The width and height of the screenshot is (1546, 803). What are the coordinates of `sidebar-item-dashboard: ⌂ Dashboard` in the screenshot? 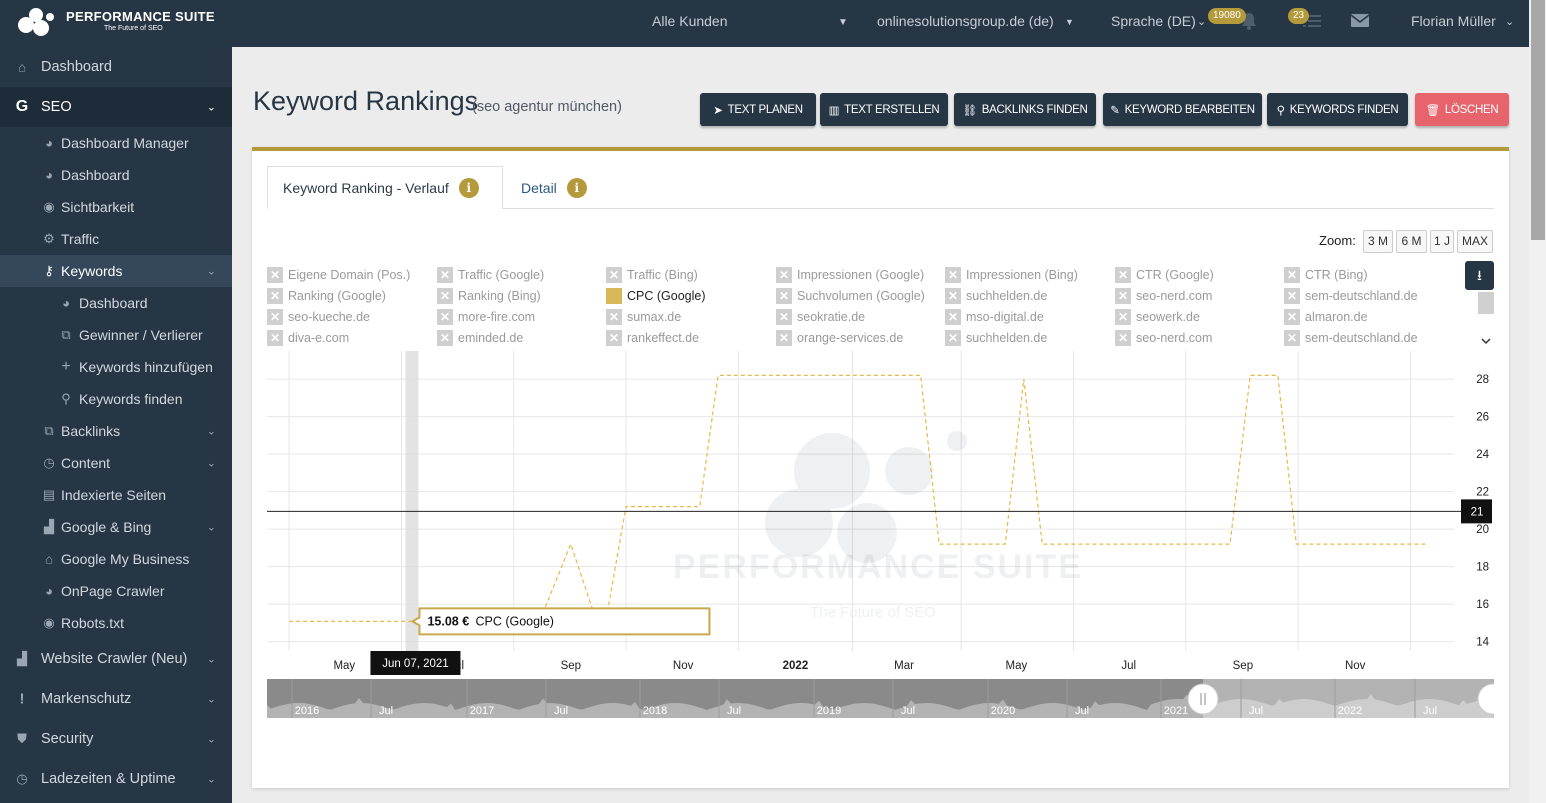 It's located at (116, 67).